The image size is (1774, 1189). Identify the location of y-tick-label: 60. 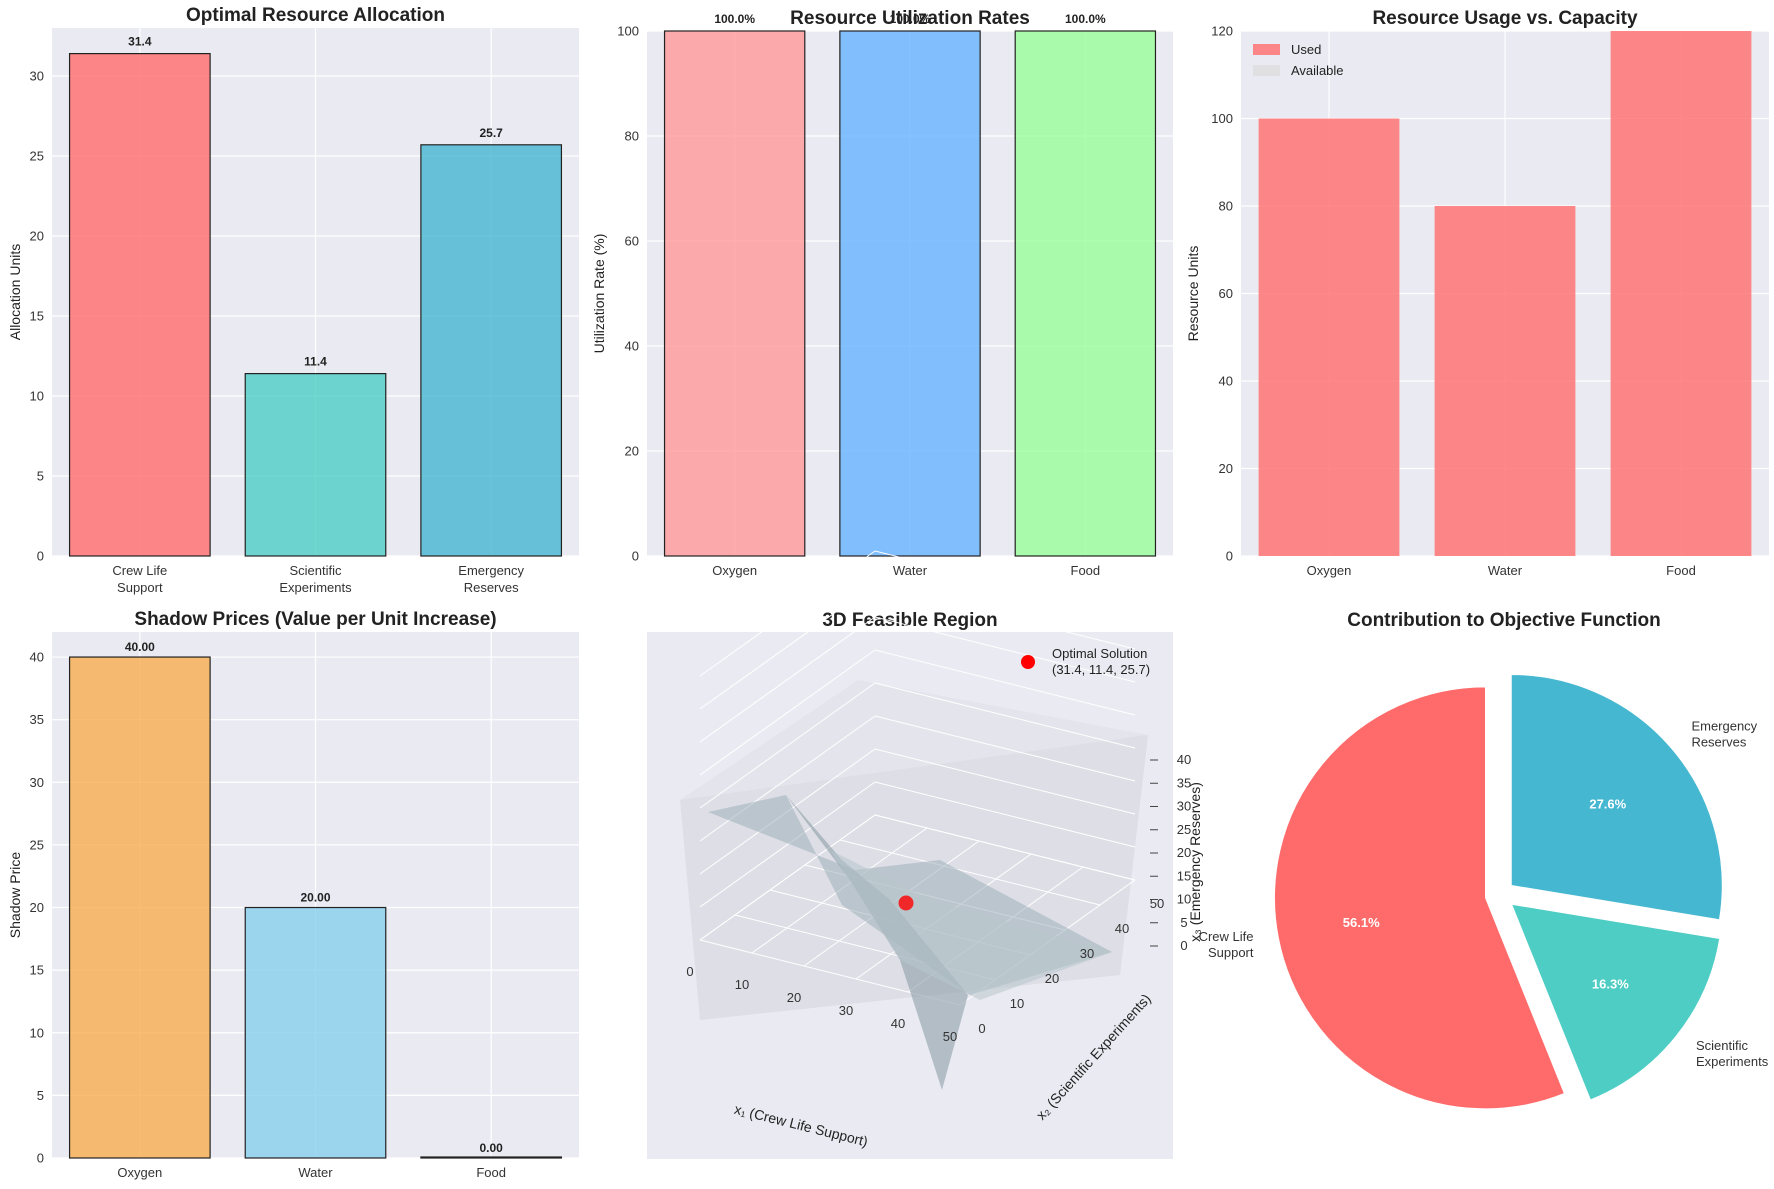
(632, 241).